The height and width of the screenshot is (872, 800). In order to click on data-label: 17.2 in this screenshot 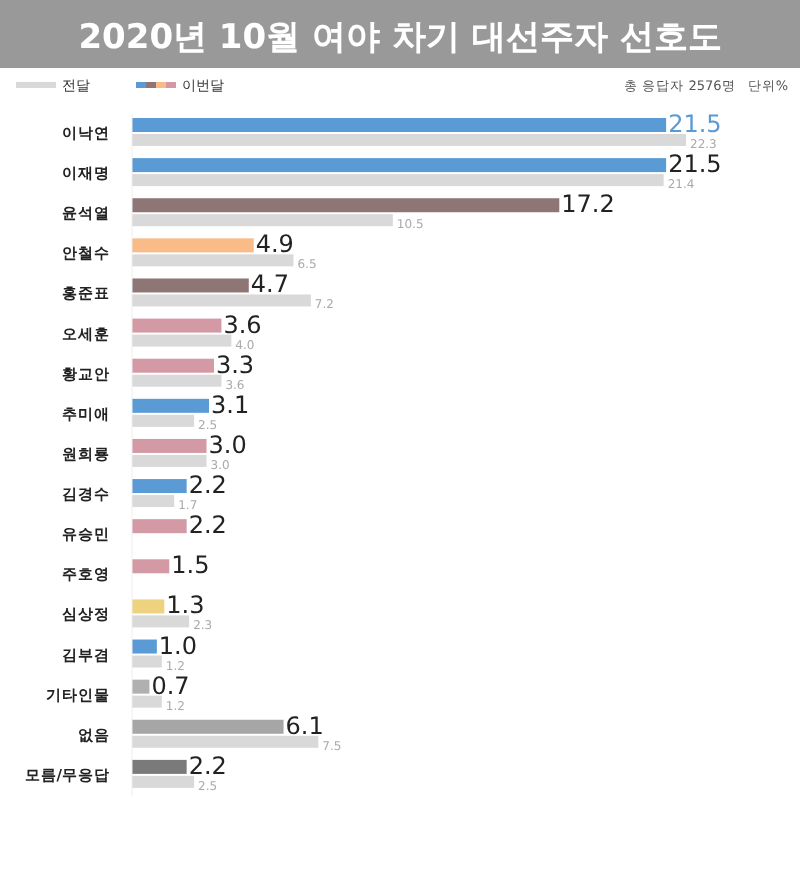, I will do `click(588, 204)`.